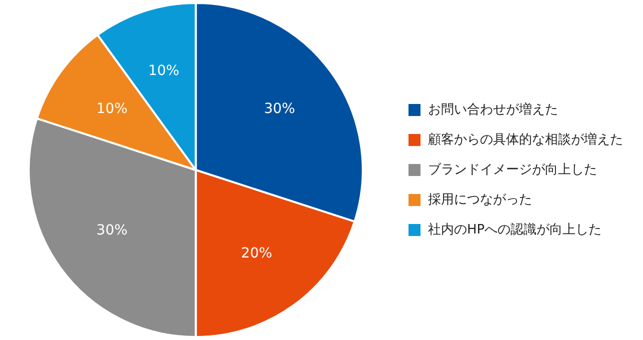  I want to click on legend-label: ブランドイメージが向上した, so click(512, 170).